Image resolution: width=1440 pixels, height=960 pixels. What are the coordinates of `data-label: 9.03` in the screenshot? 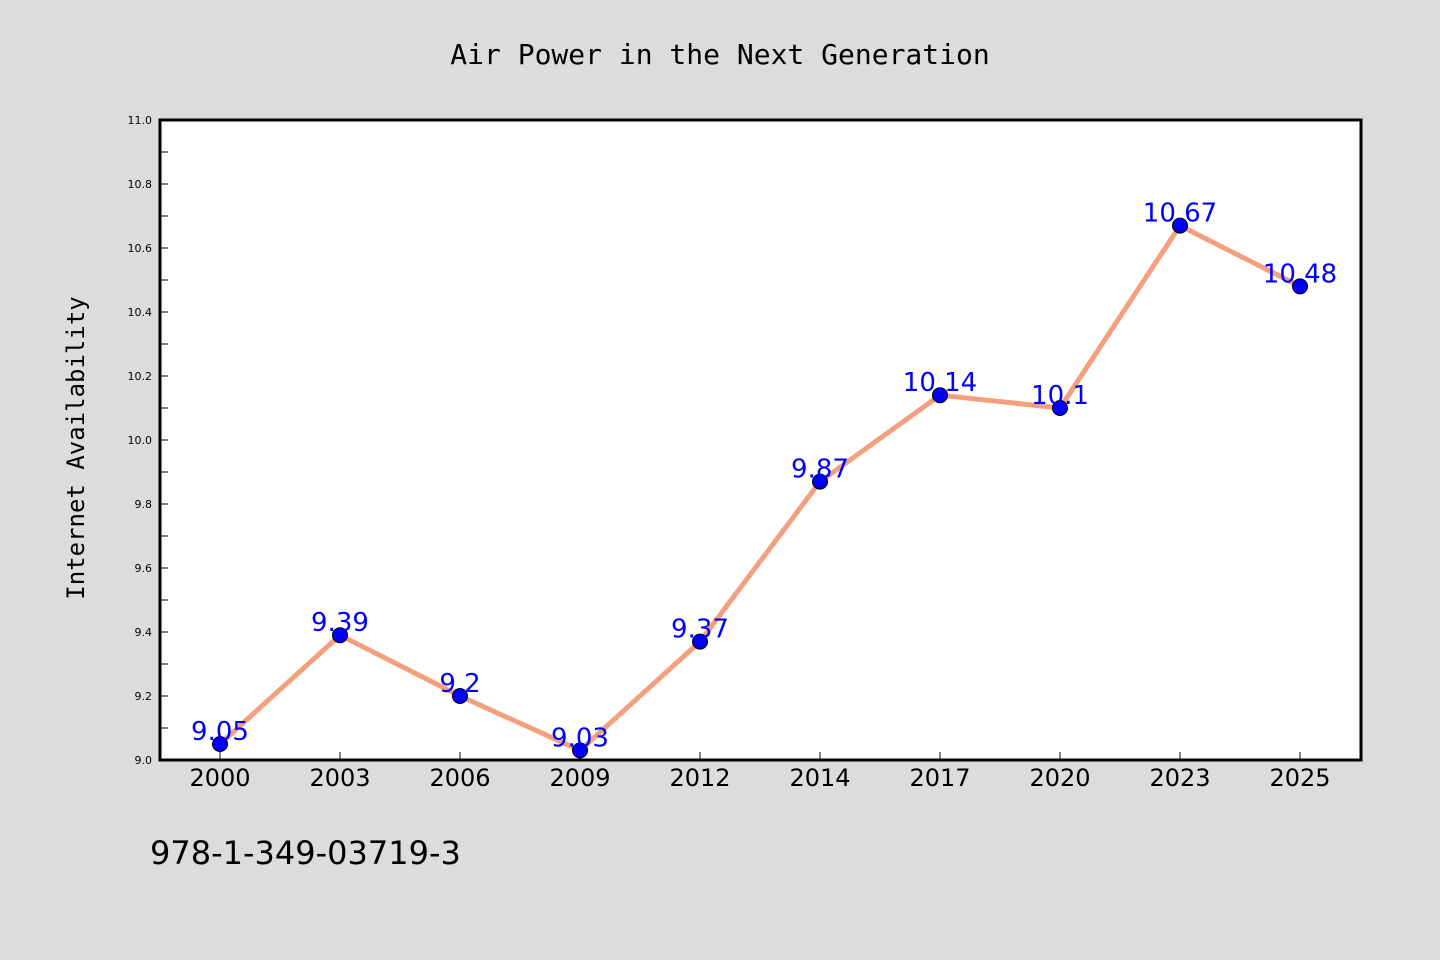 It's located at (580, 738).